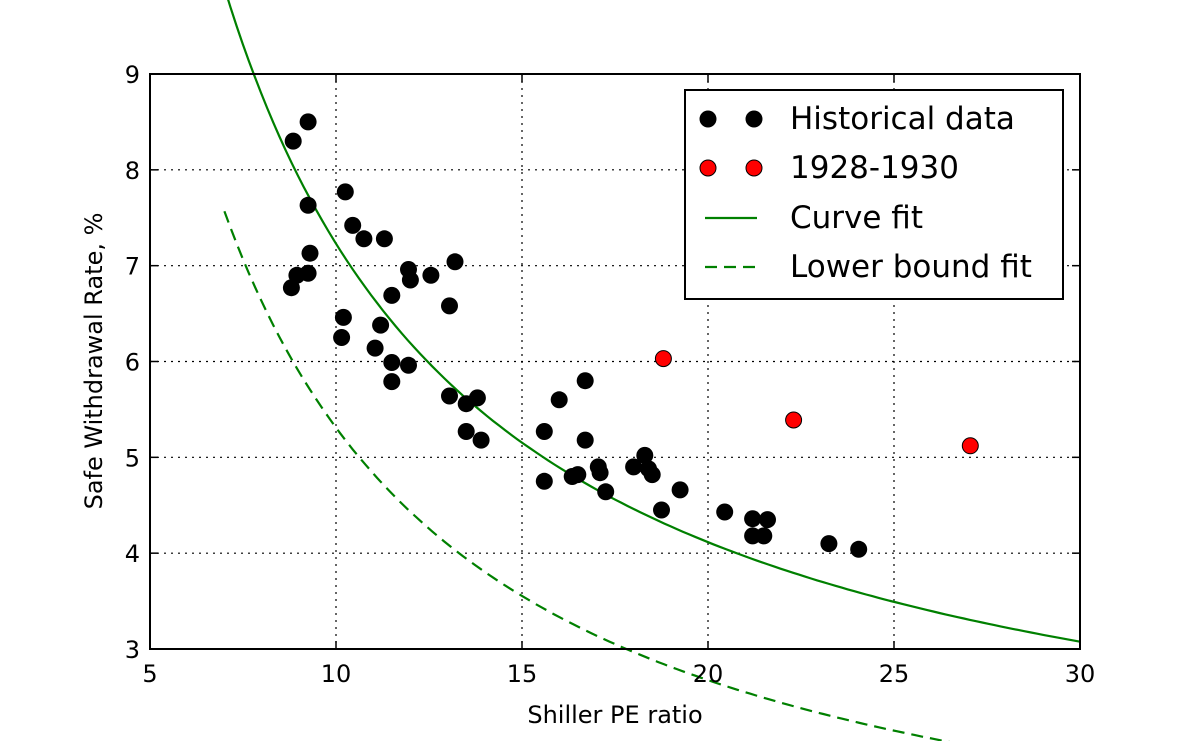 This screenshot has height=741, width=1200. What do you see at coordinates (708, 674) in the screenshot?
I see `x-tick-label: 20` at bounding box center [708, 674].